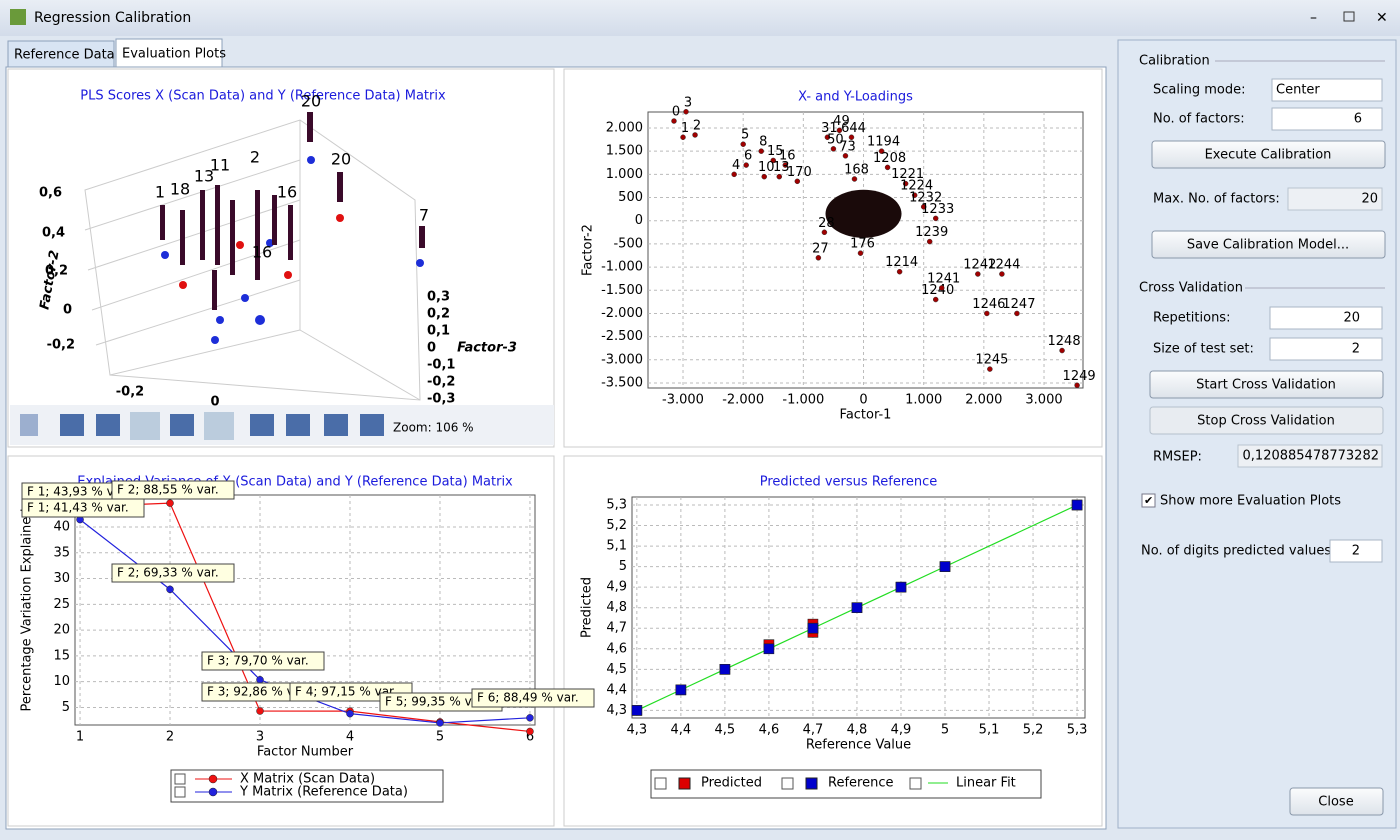 The image size is (1400, 840). What do you see at coordinates (937, 290) in the screenshot?
I see `point-label: 1240` at bounding box center [937, 290].